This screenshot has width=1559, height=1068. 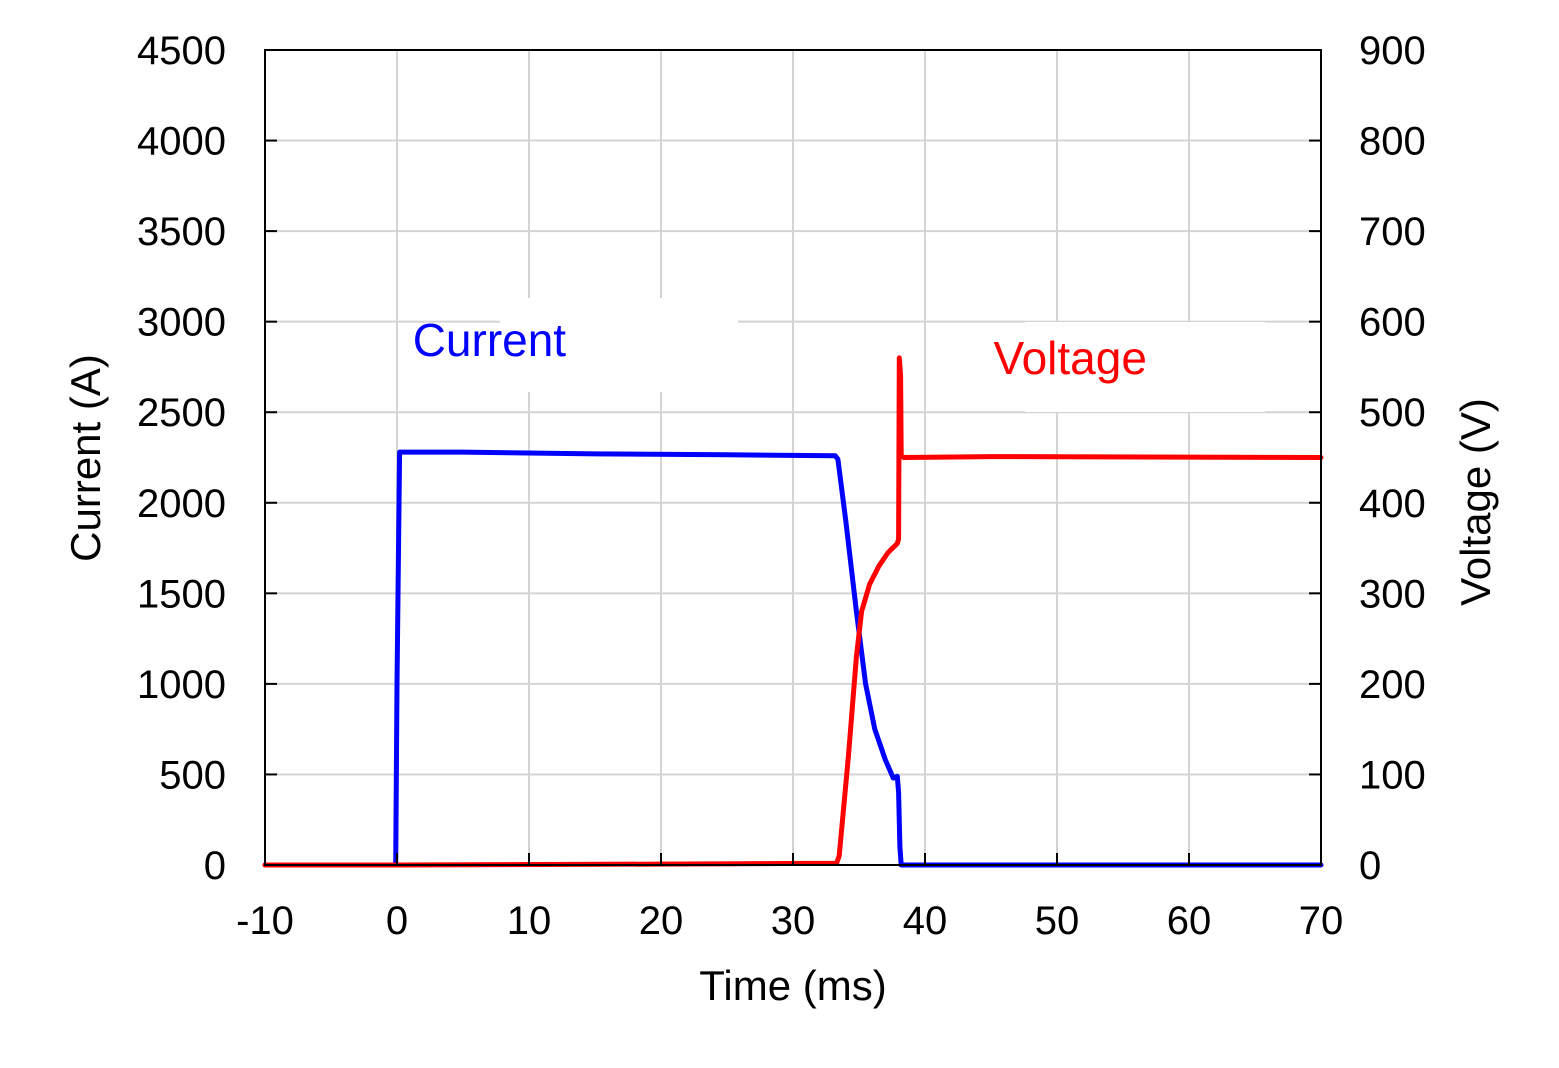 I want to click on current-label-background, so click(x=619, y=345).